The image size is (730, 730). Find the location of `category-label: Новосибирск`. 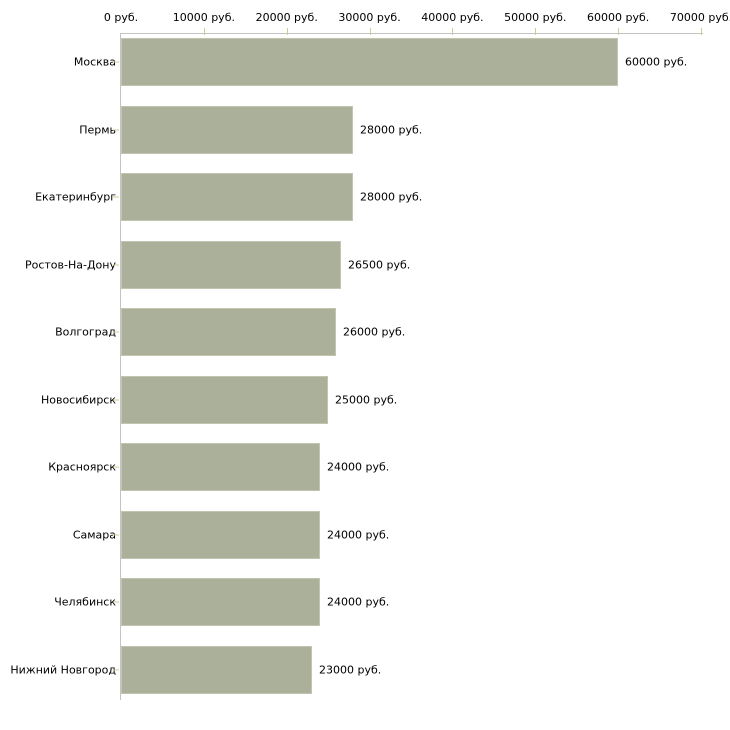

category-label: Новосибирск is located at coordinates (78, 399).